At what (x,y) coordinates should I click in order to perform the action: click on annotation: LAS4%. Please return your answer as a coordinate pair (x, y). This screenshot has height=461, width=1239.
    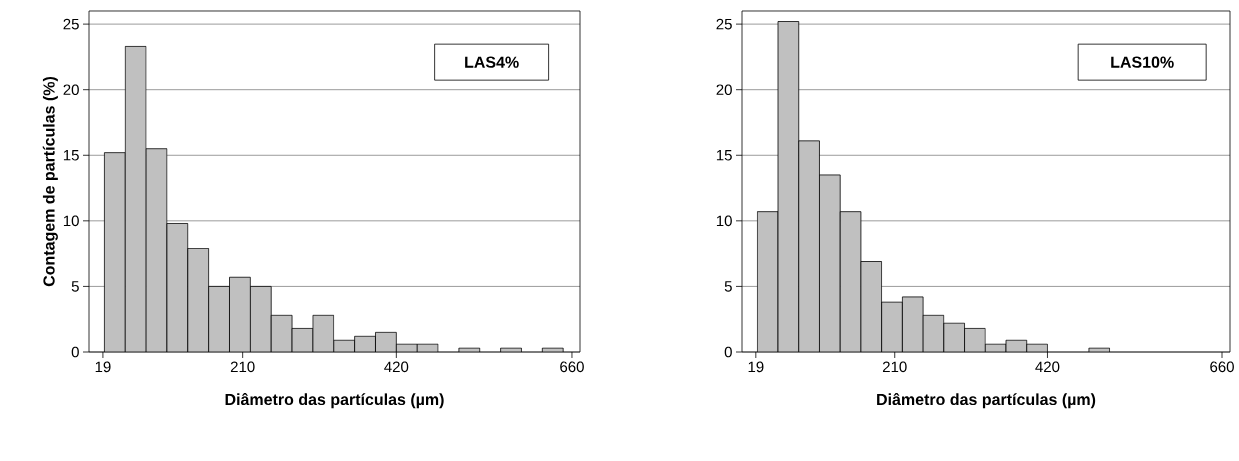
    Looking at the image, I should click on (492, 62).